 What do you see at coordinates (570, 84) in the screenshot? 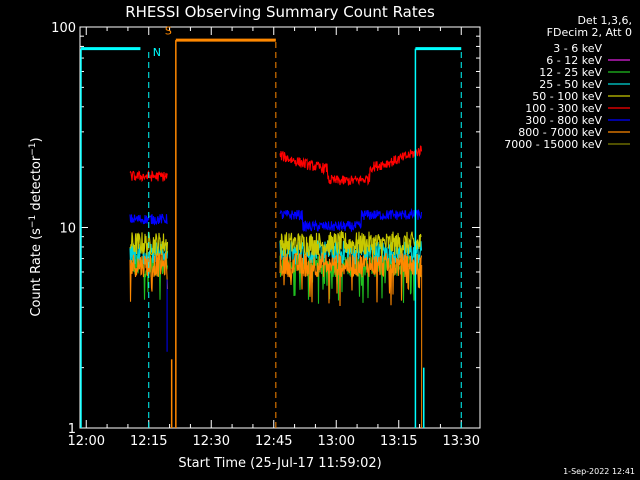
I see `legend-label: 25 - 50 keV` at bounding box center [570, 84].